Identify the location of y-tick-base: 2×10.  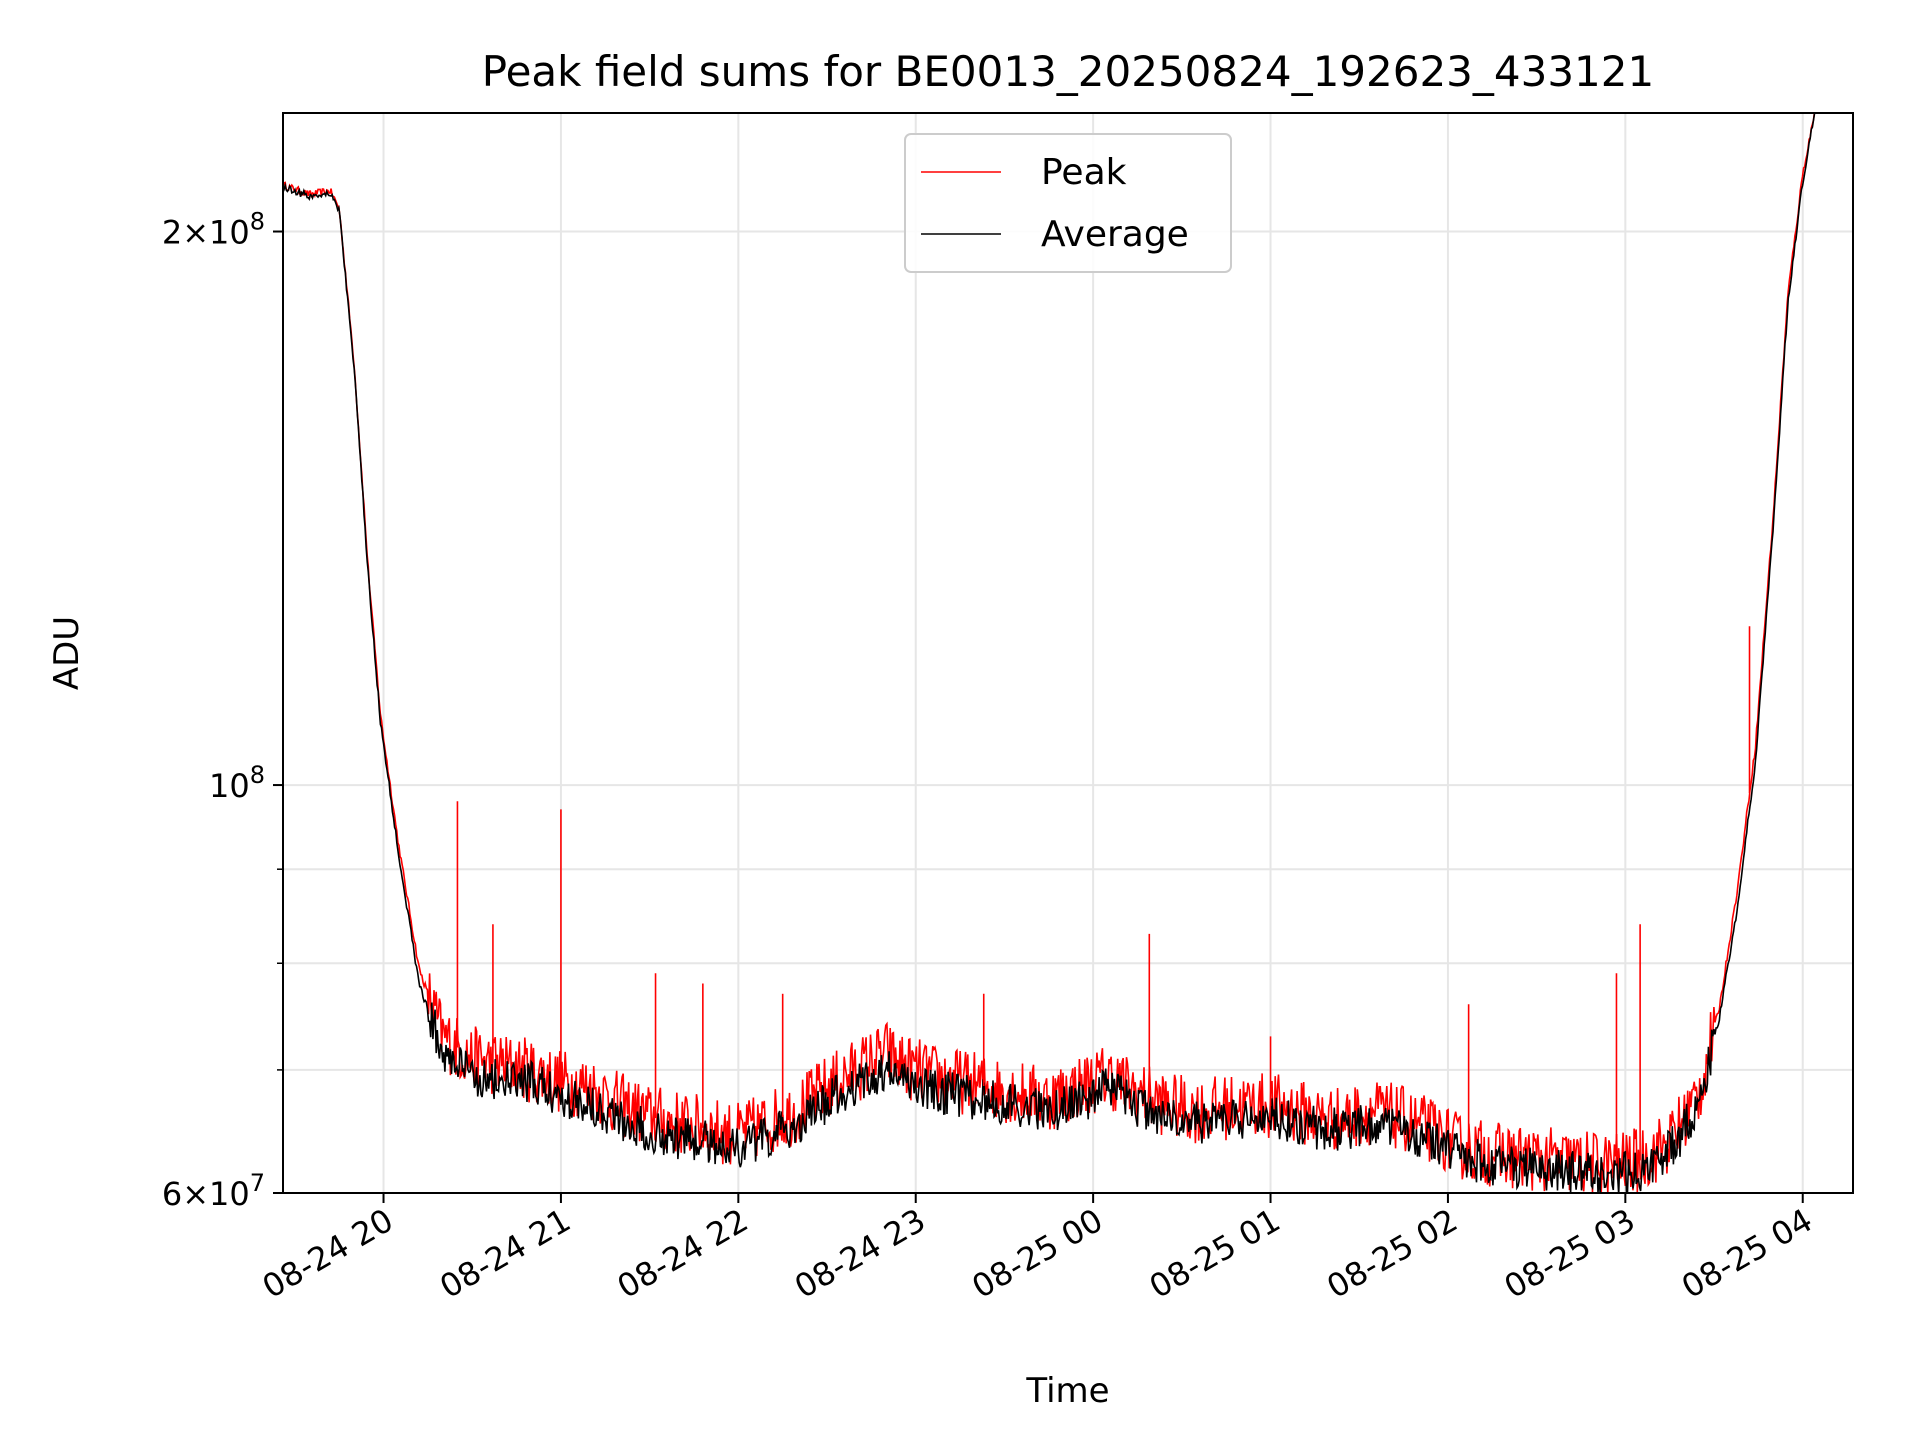
(206, 233).